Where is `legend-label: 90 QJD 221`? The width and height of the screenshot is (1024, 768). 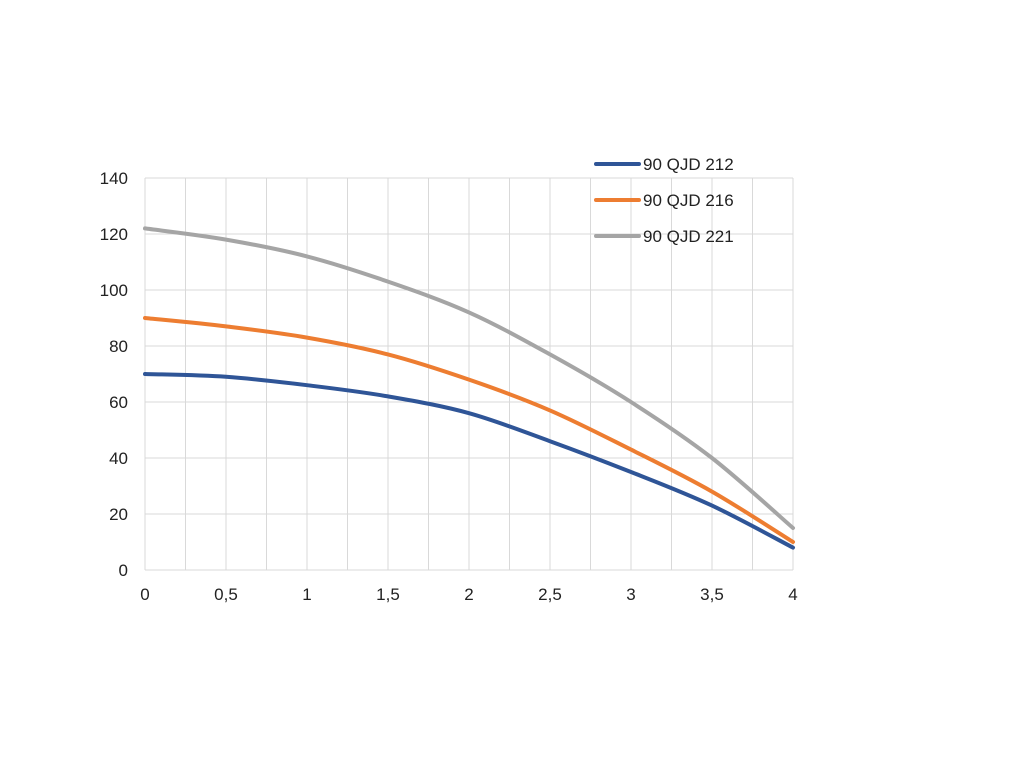 legend-label: 90 QJD 221 is located at coordinates (688, 236).